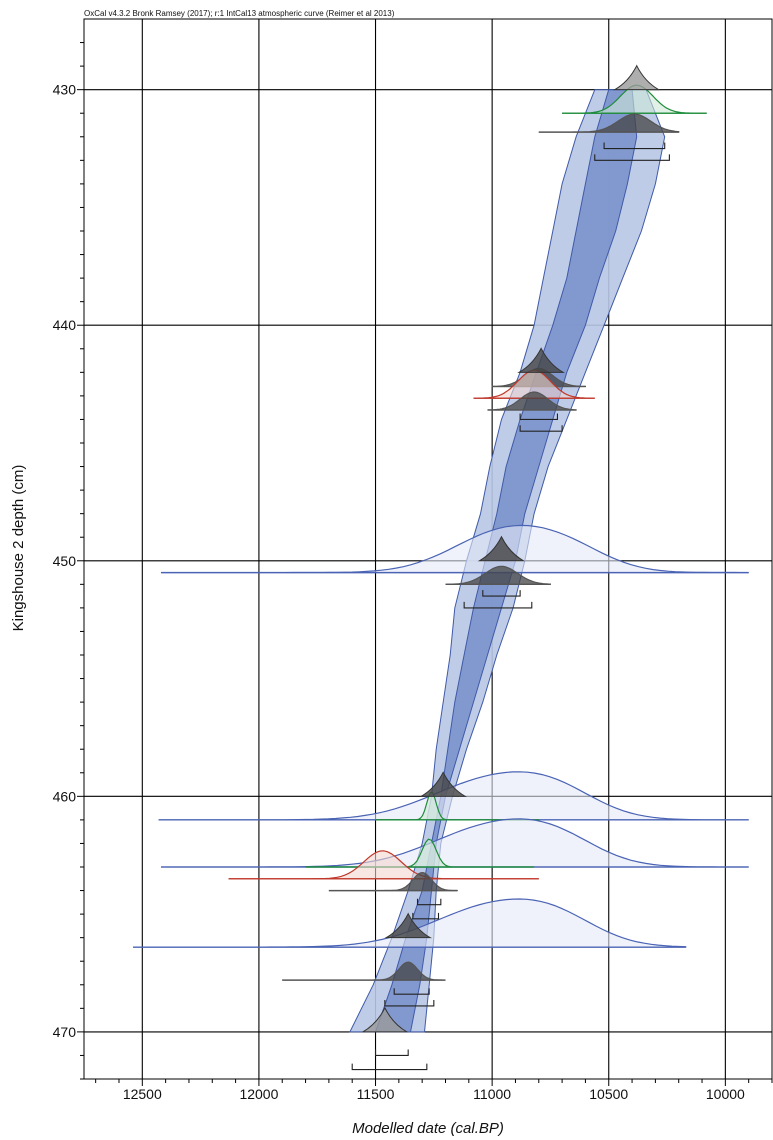 The width and height of the screenshot is (773, 1140). Describe the element at coordinates (65, 1032) in the screenshot. I see `y-tick-label: 470` at that location.